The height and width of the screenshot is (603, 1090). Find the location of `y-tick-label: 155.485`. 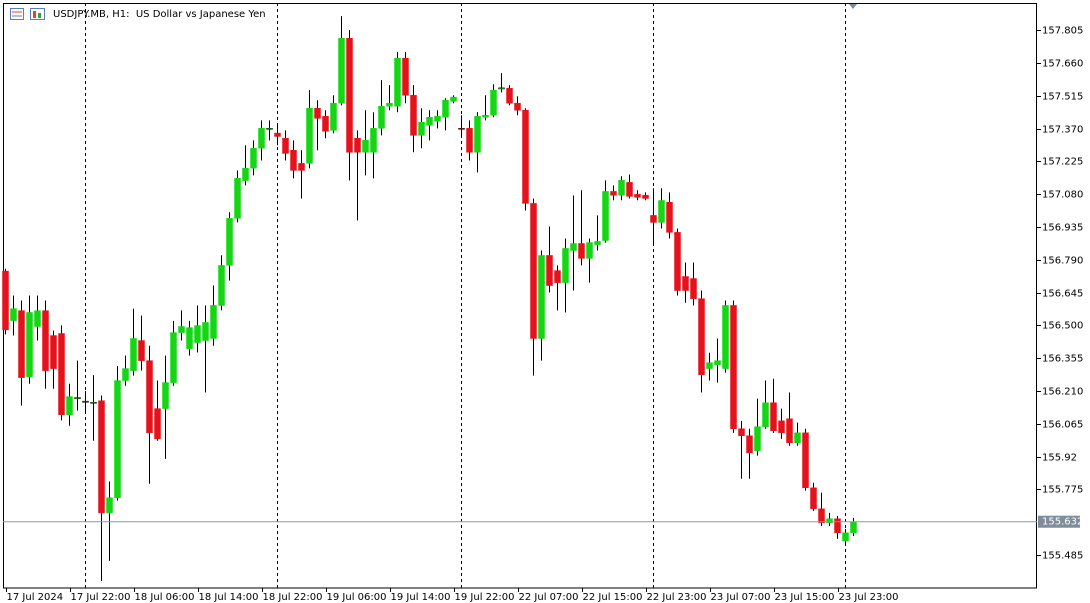

y-tick-label: 155.485 is located at coordinates (1062, 556).